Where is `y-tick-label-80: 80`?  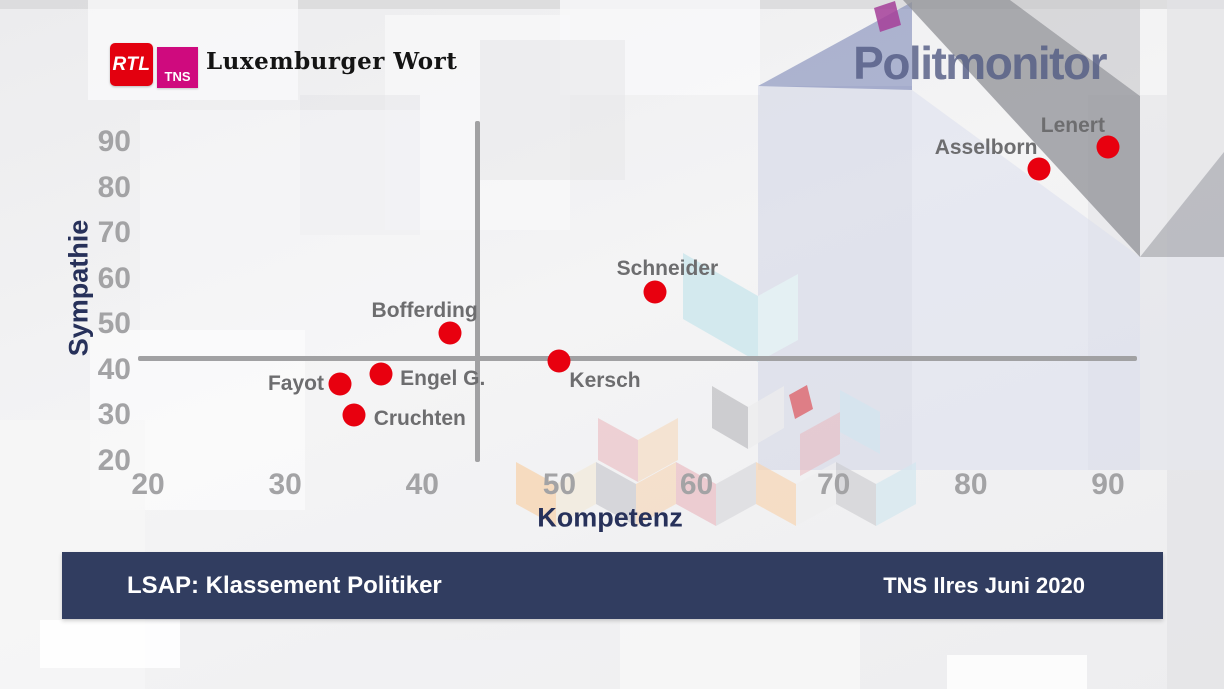
y-tick-label-80: 80 is located at coordinates (114, 187).